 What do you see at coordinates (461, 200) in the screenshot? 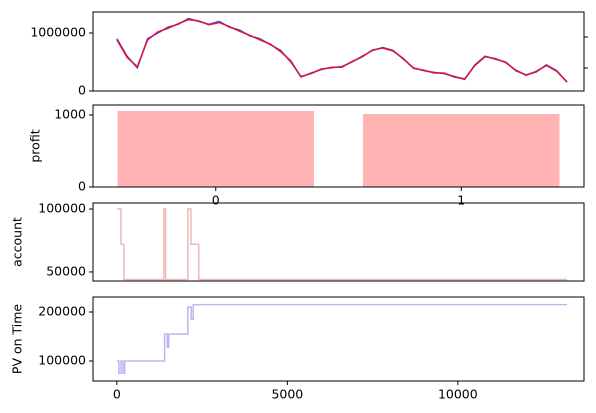
I see `x-tick-label: 1` at bounding box center [461, 200].